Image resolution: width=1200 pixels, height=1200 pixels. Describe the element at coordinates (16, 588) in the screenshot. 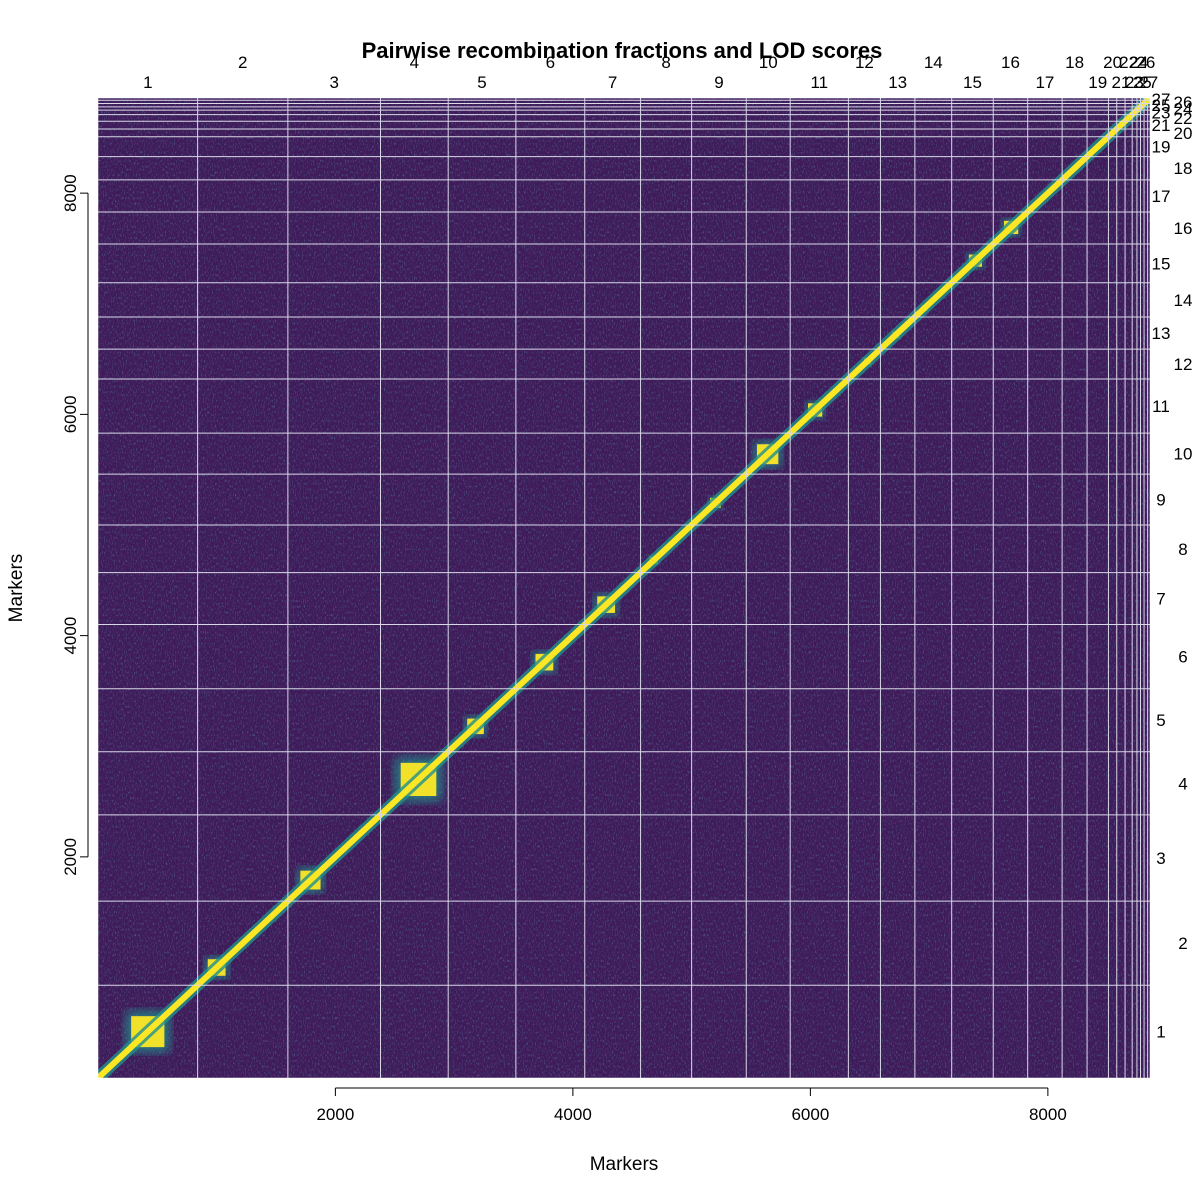

I see `y-axis-label: Markers` at that location.